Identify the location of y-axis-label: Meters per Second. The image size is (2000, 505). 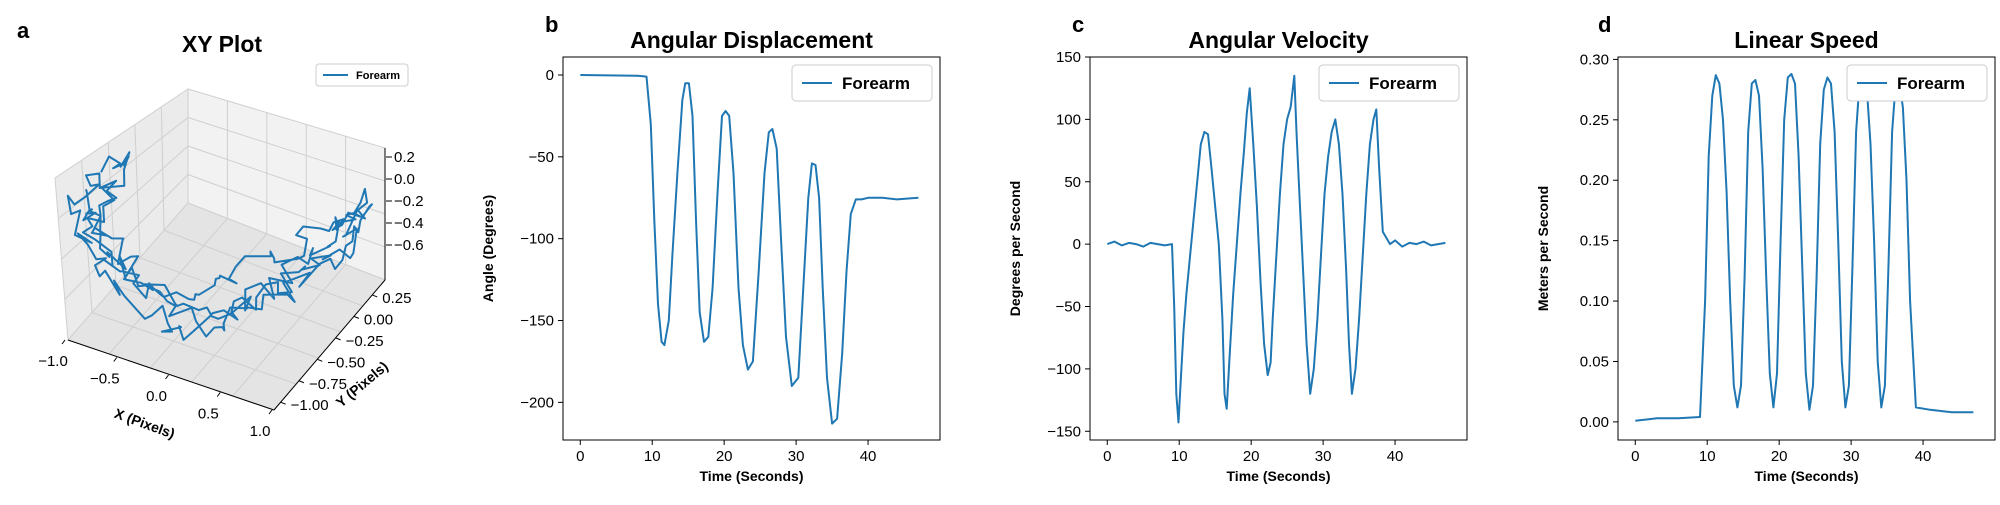
(1543, 248).